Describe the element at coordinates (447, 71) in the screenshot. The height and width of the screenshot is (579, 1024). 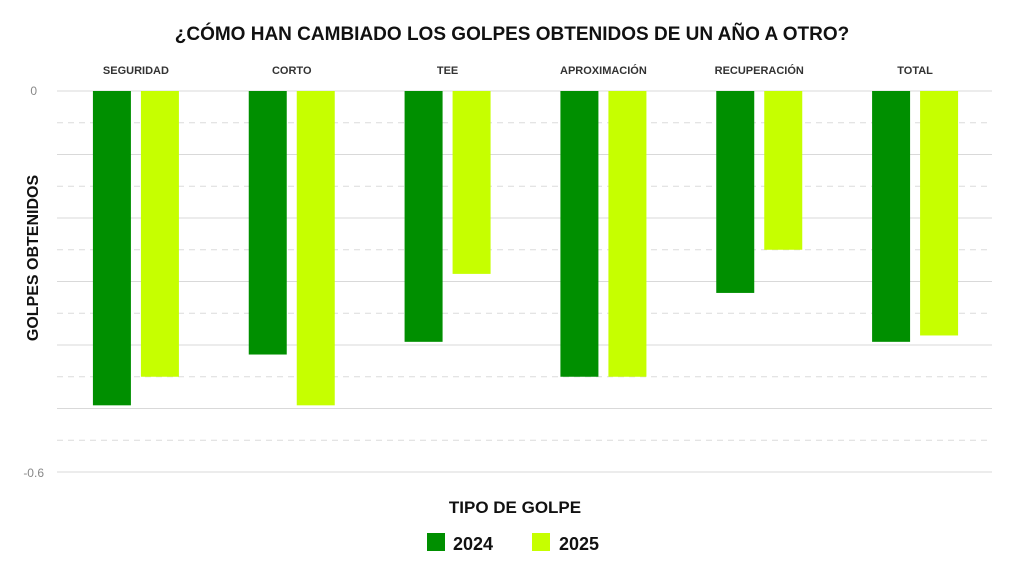
I see `category-label: TEE` at that location.